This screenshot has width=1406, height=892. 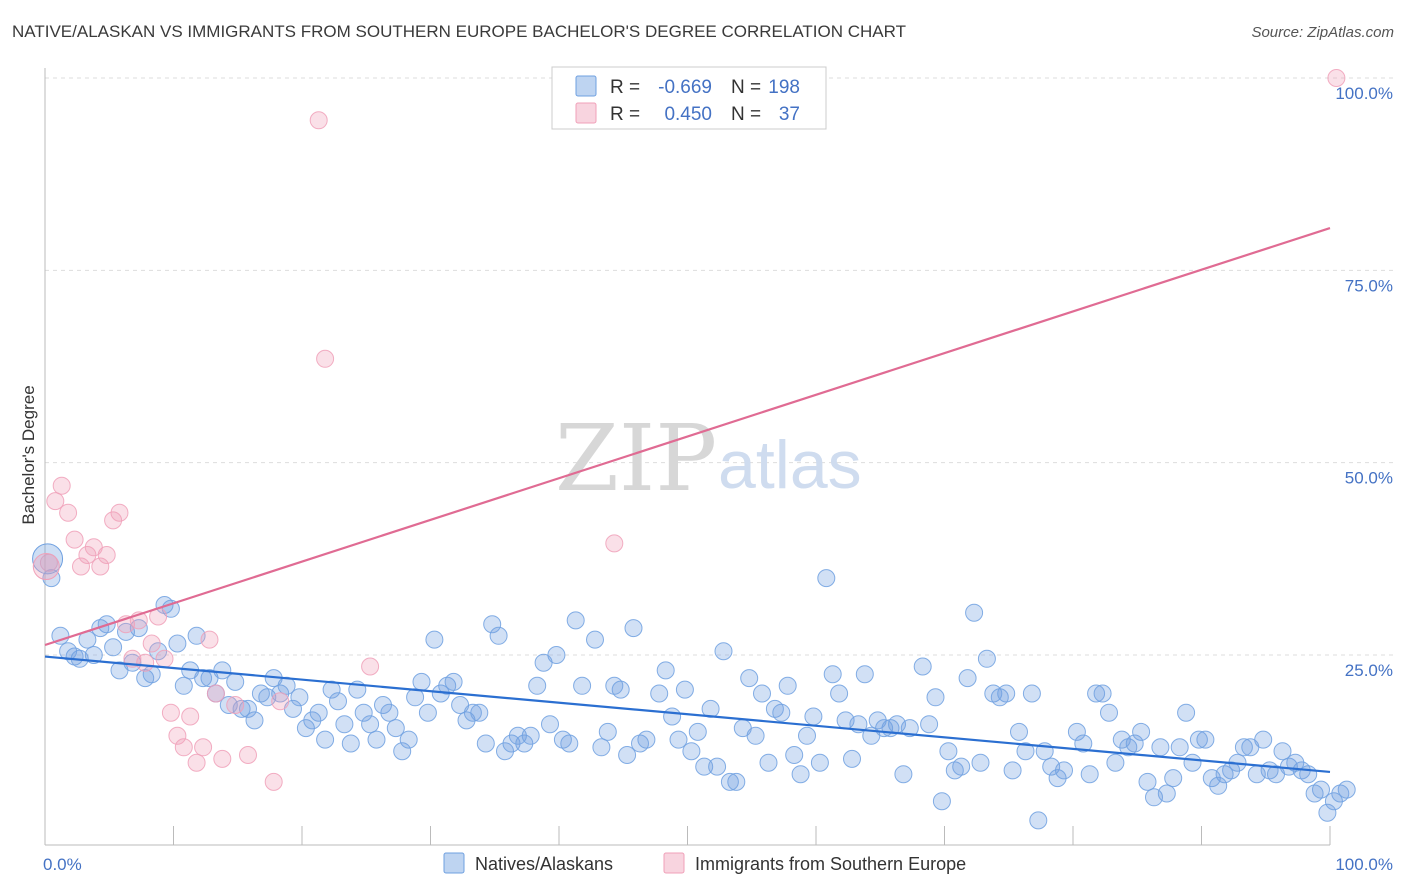 I want to click on chart-source: Source: ZipAtlas.com, so click(x=1322, y=32).